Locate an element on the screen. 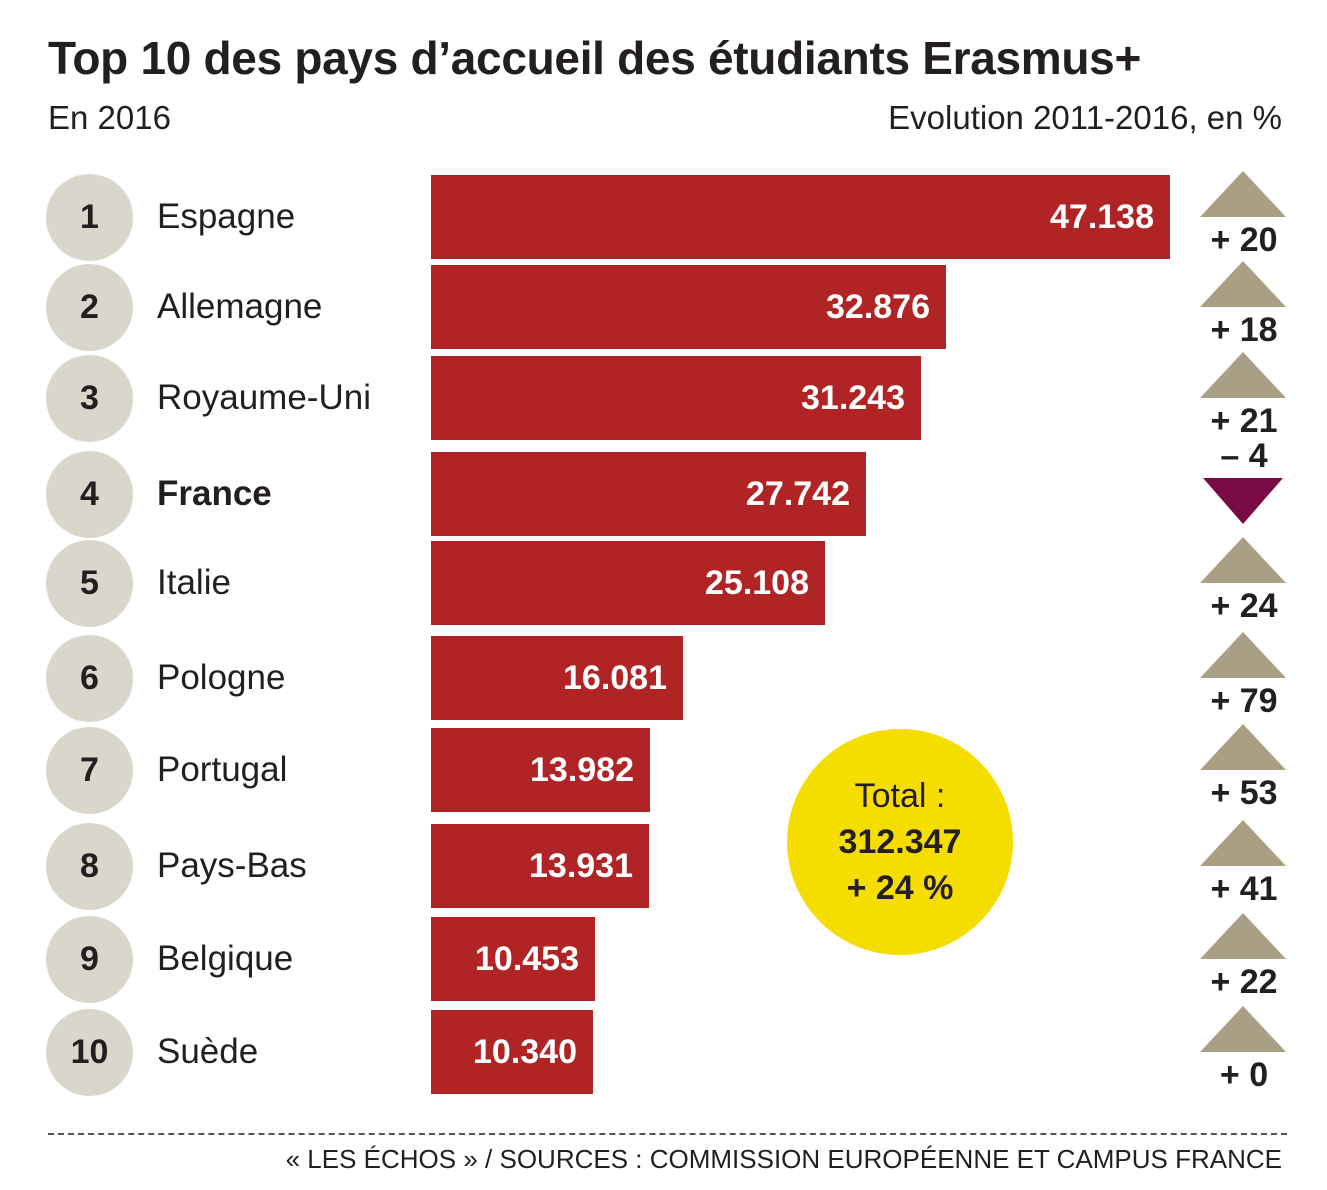  country-label: Italie is located at coordinates (194, 582).